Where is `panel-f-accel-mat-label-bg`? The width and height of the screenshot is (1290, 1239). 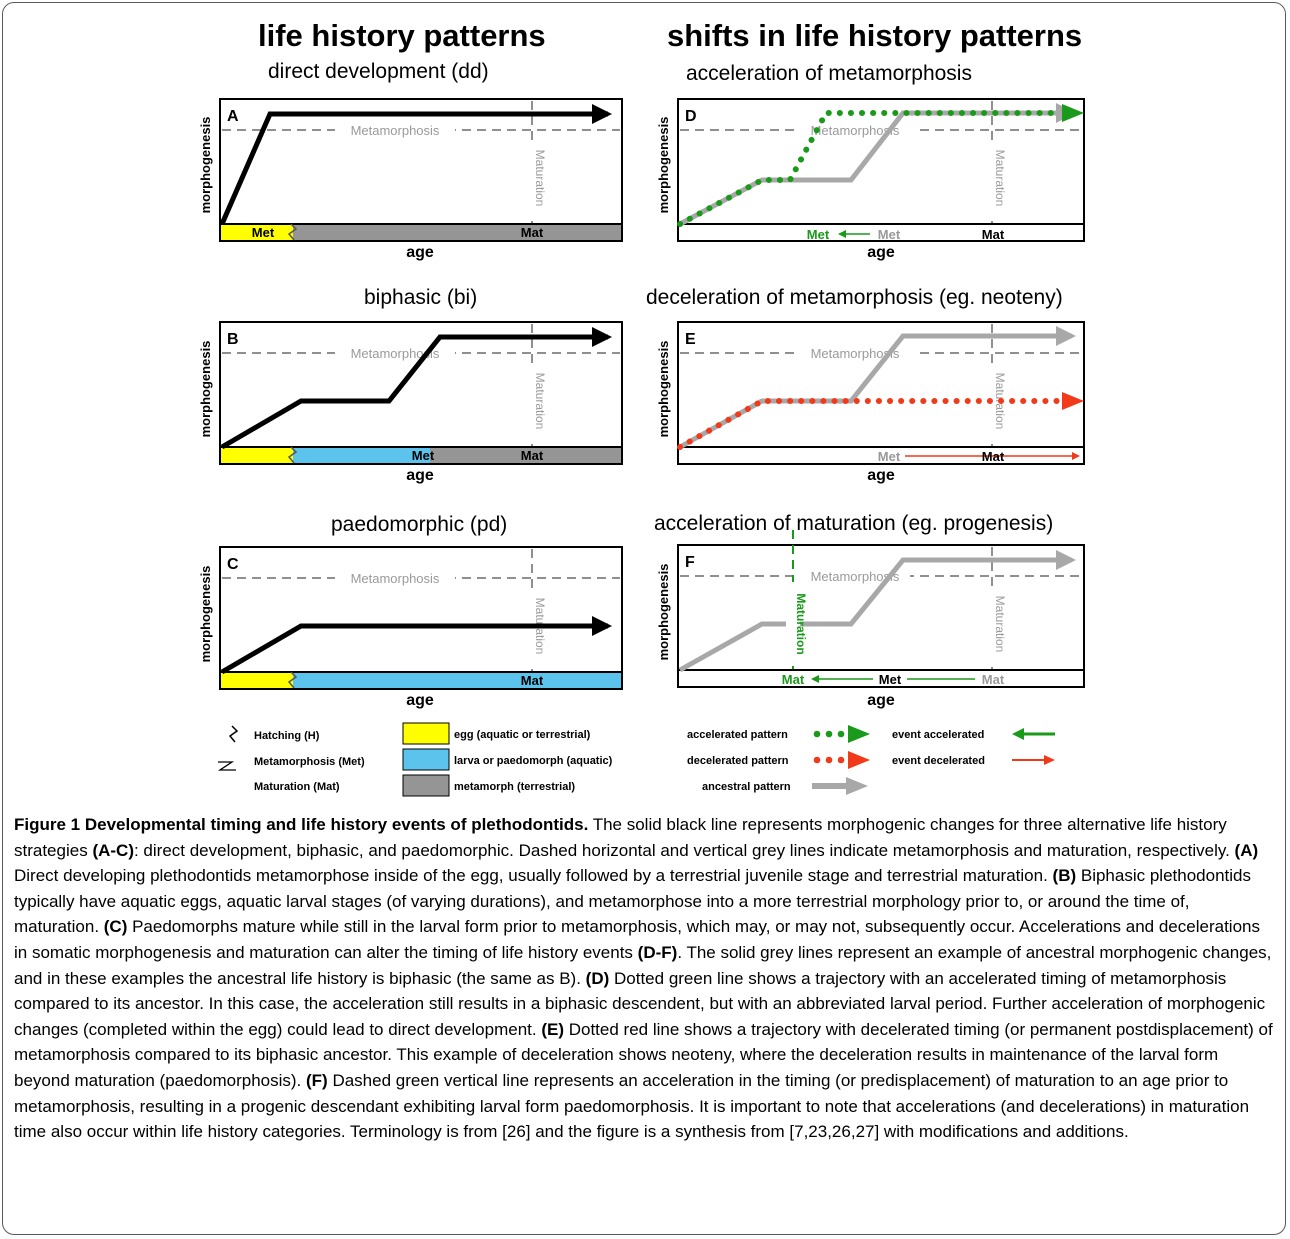 panel-f-accel-mat-label-bg is located at coordinates (793, 624).